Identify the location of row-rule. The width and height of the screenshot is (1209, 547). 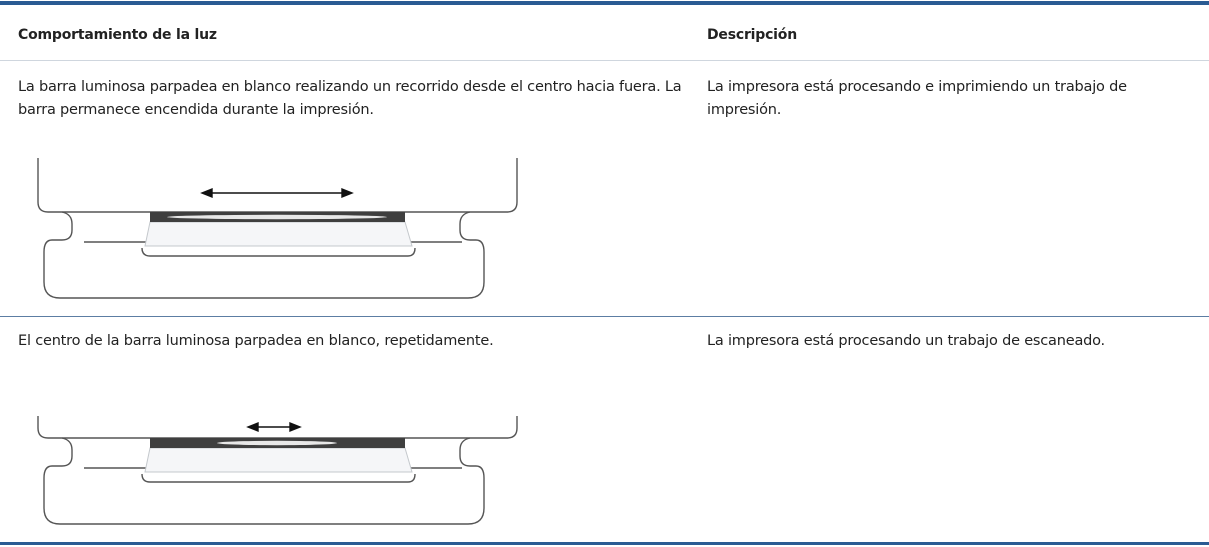
(604, 316).